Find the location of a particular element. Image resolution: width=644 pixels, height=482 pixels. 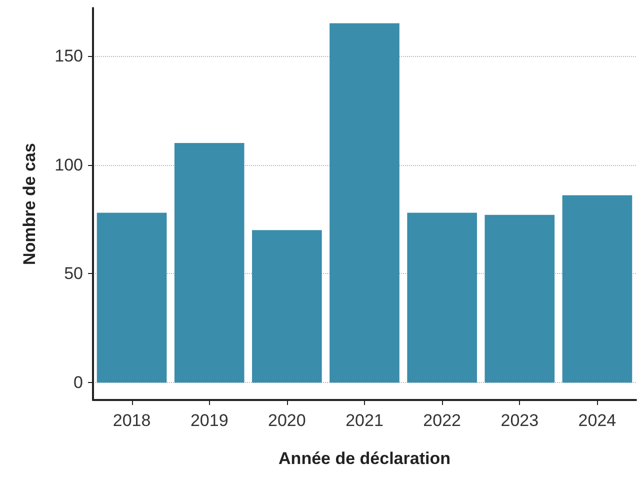

x-tick-label: 2019 is located at coordinates (209, 420).